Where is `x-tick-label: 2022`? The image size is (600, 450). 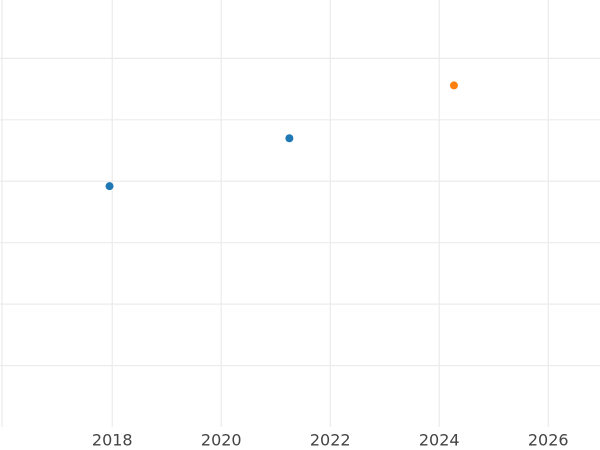 x-tick-label: 2022 is located at coordinates (330, 440).